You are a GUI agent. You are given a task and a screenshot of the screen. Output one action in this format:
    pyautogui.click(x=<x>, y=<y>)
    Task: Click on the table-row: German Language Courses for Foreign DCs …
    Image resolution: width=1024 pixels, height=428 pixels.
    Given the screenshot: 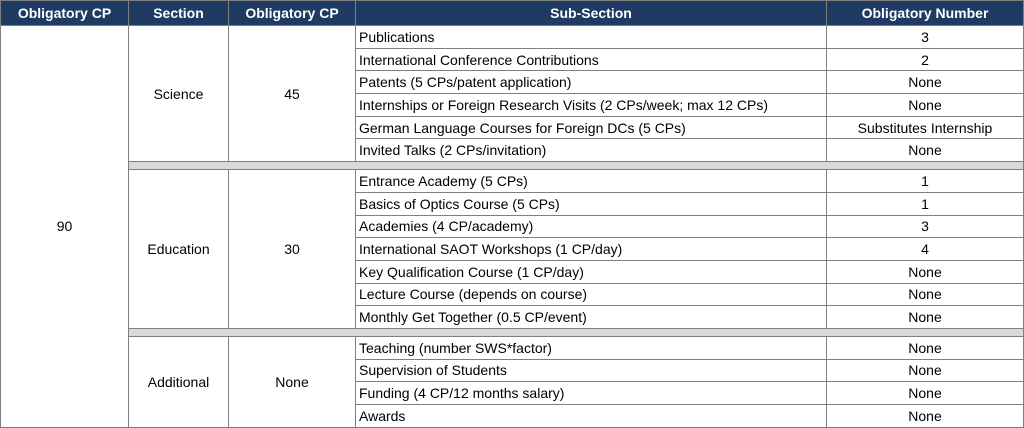 What is the action you would take?
    pyautogui.click(x=512, y=127)
    